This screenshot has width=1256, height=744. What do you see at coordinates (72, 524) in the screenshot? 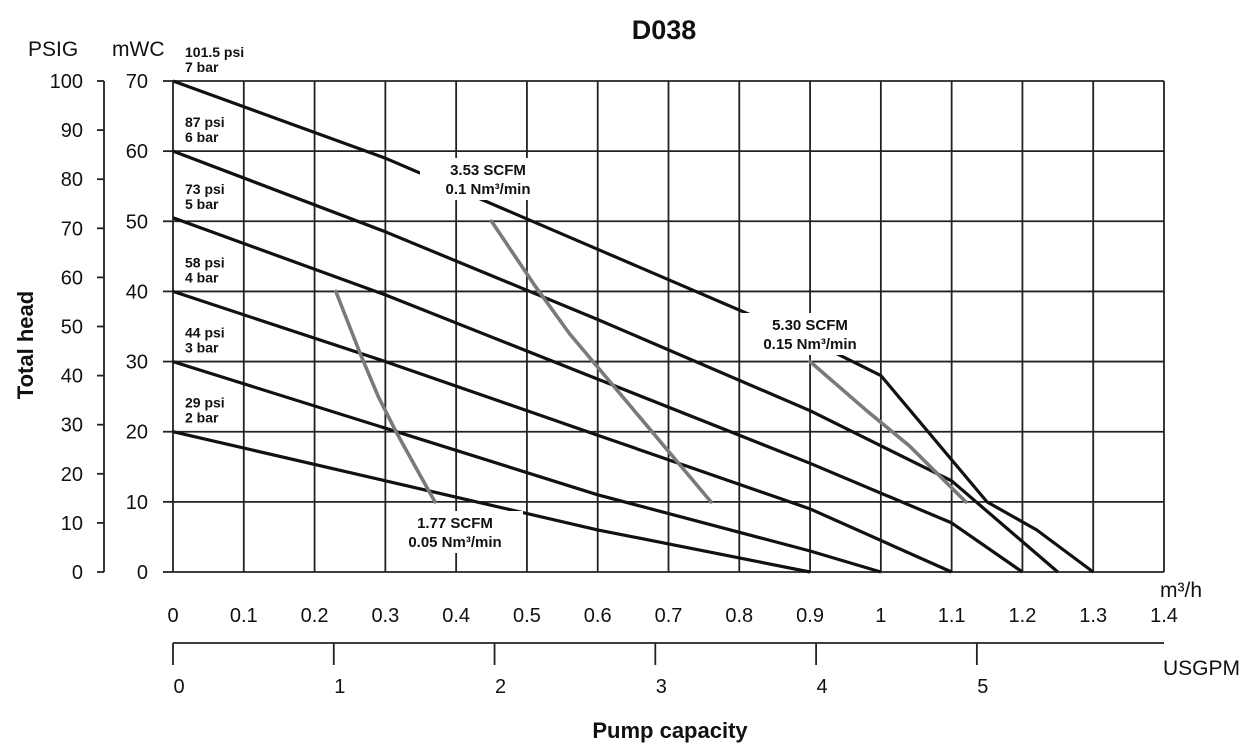
I see `psig-tick-label: 10` at bounding box center [72, 524].